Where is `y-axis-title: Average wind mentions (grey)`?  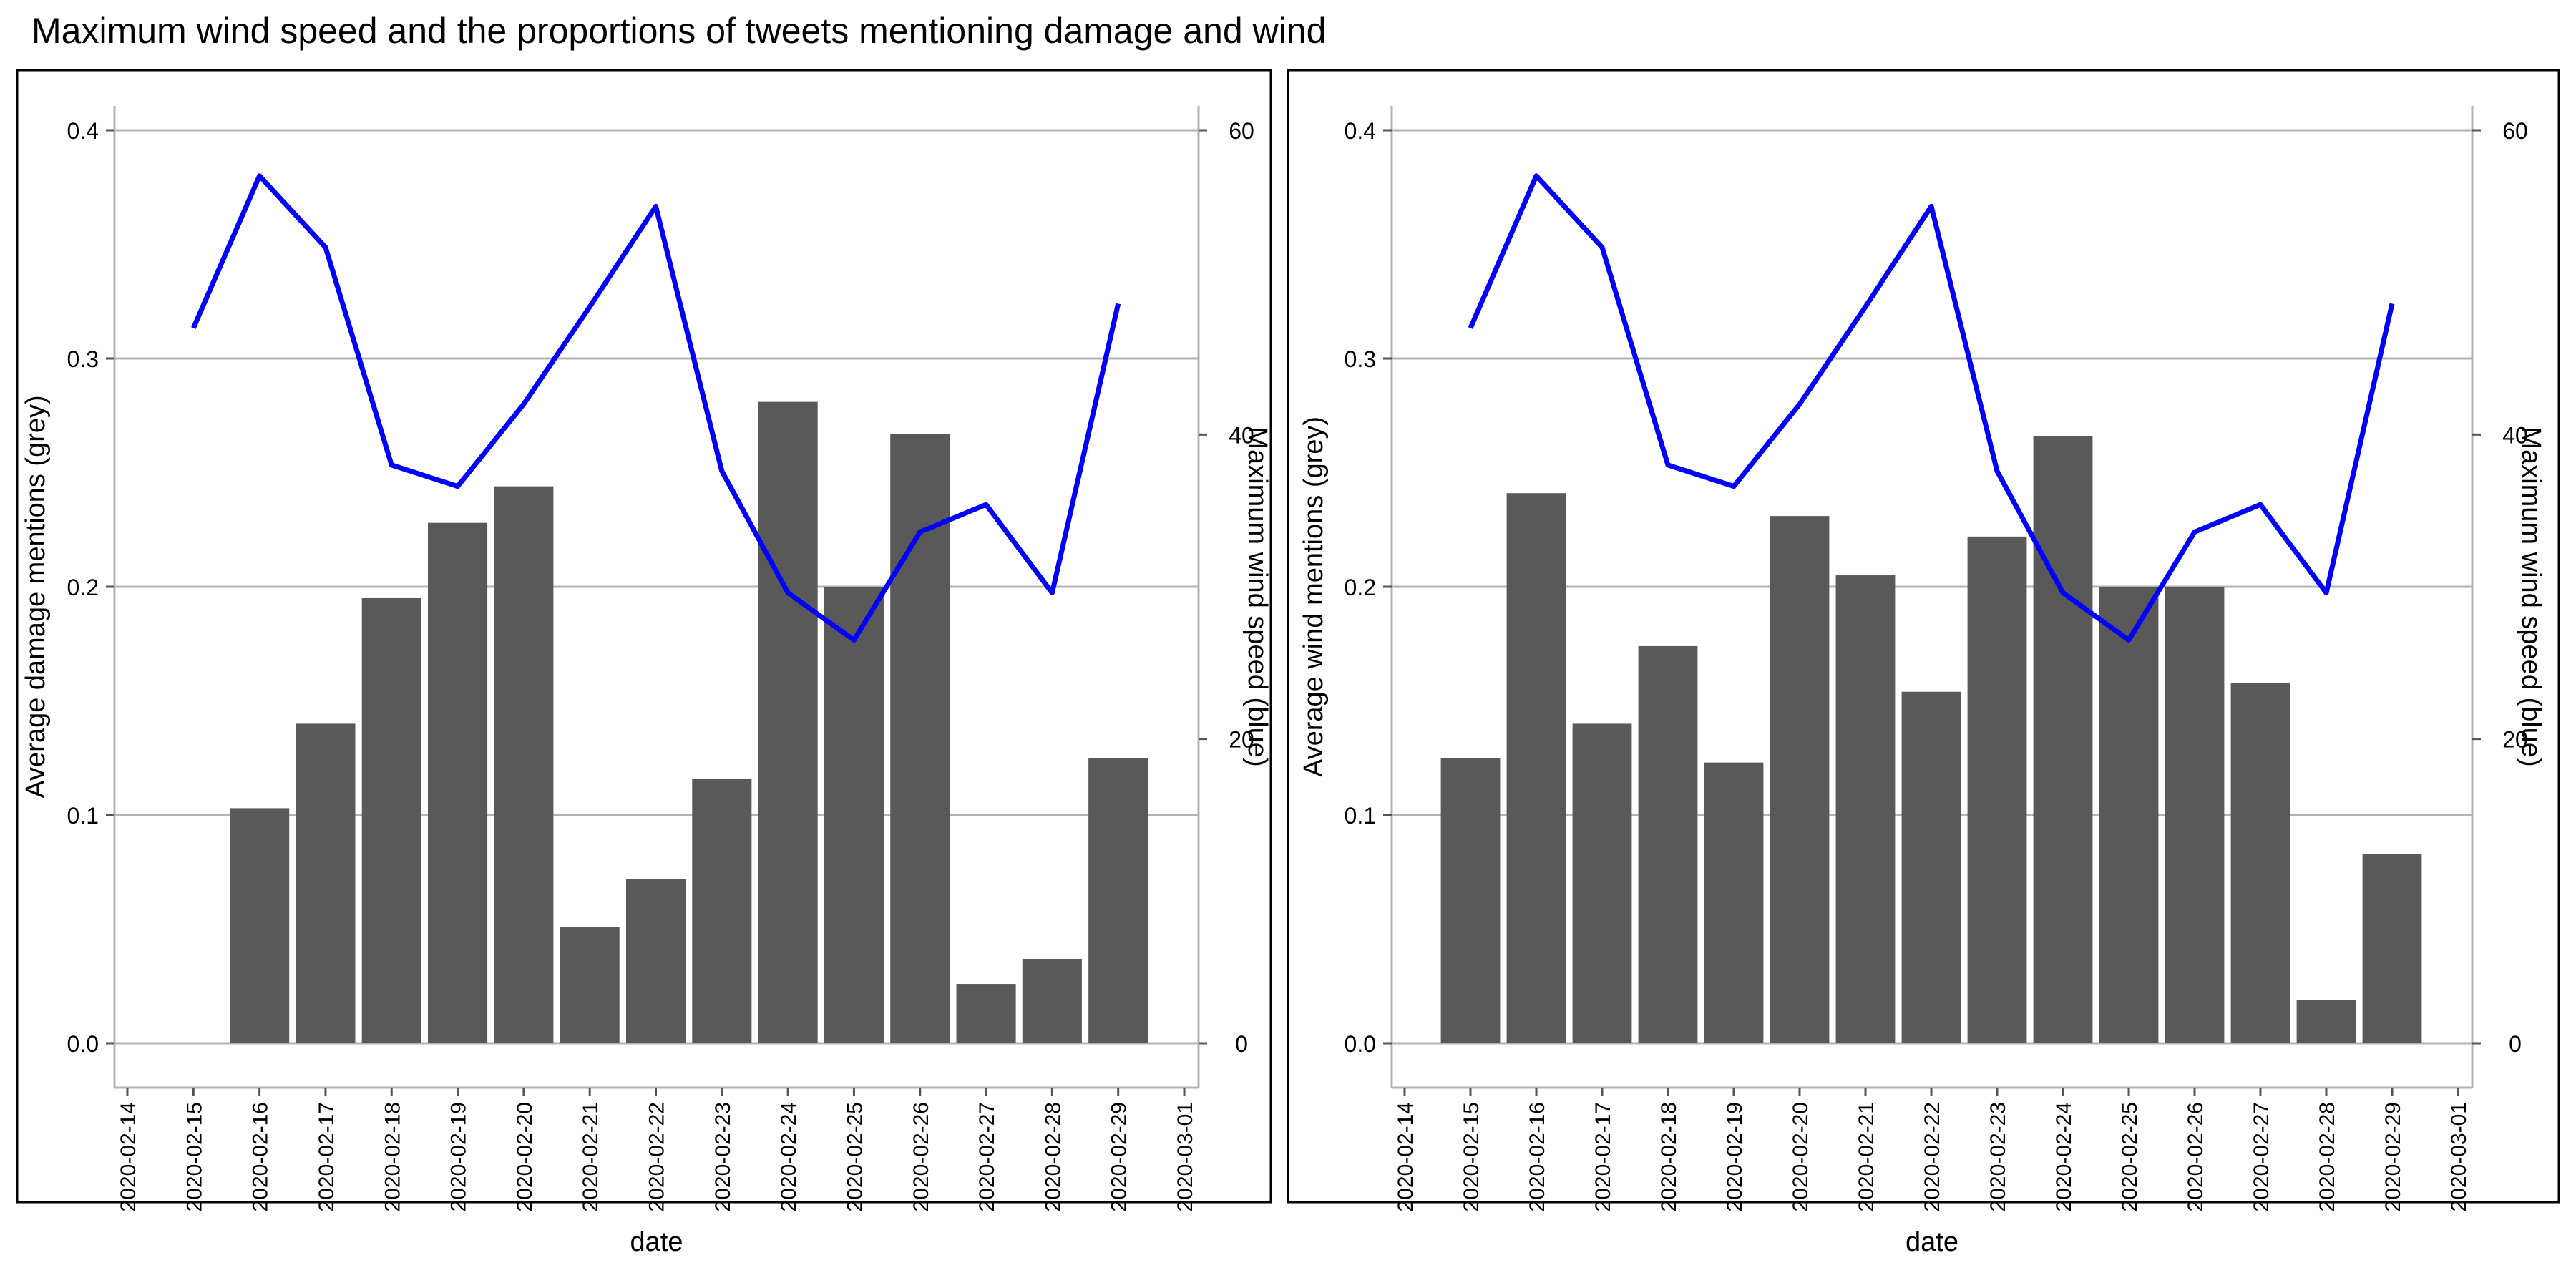 y-axis-title: Average wind mentions (grey) is located at coordinates (1314, 596).